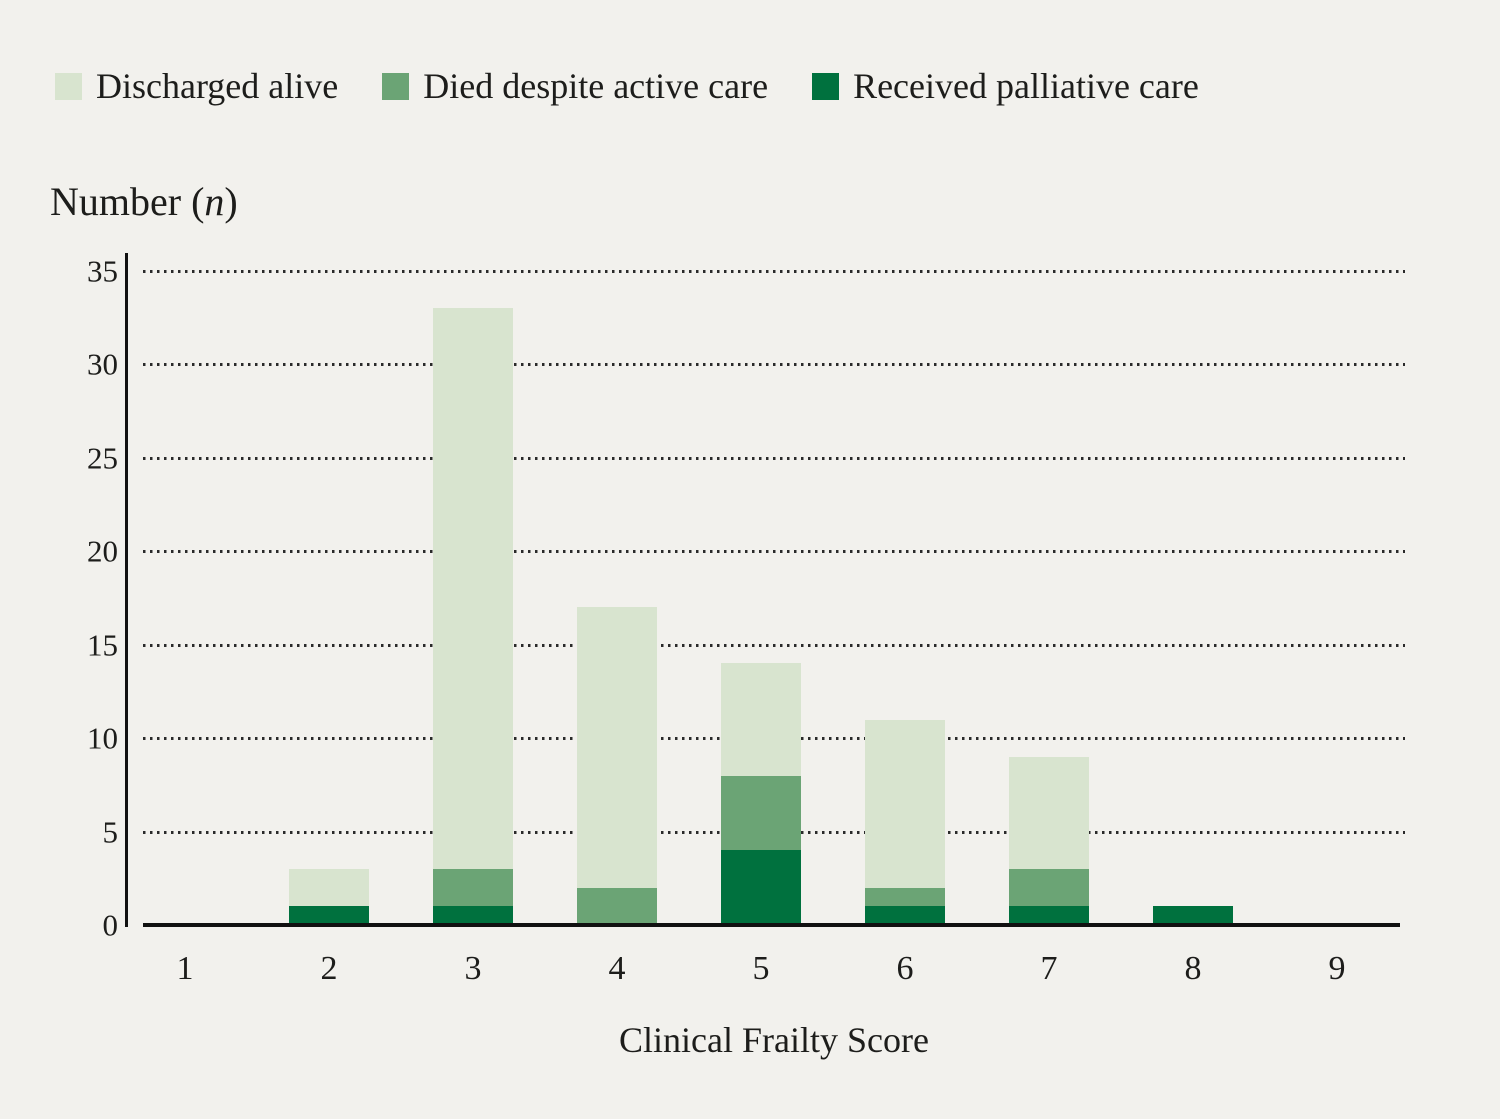  Describe the element at coordinates (1026, 86) in the screenshot. I see `legend-label: Received palliative care` at that location.